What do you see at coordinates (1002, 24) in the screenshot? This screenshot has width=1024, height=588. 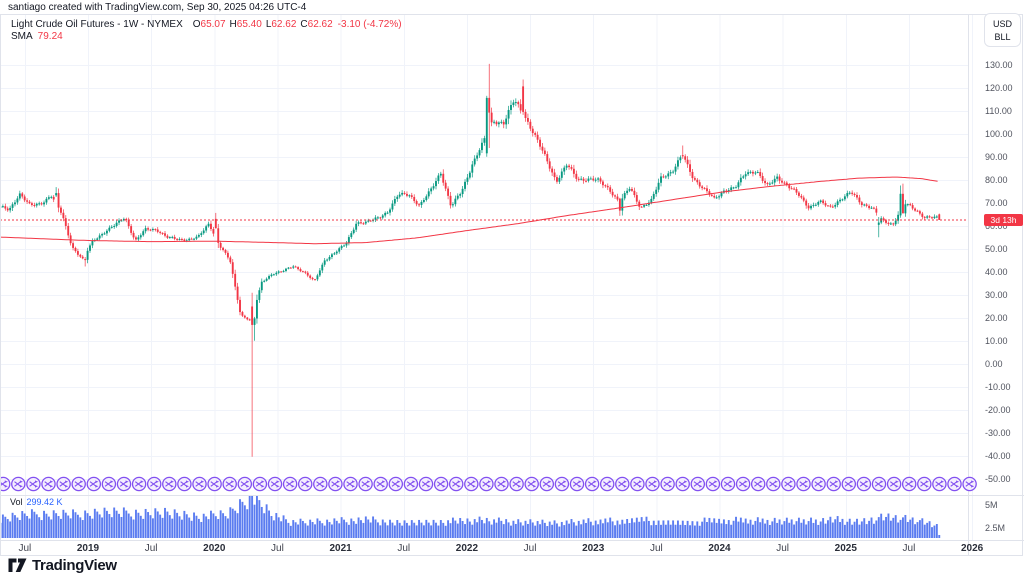 I see `currency-label: USD` at bounding box center [1002, 24].